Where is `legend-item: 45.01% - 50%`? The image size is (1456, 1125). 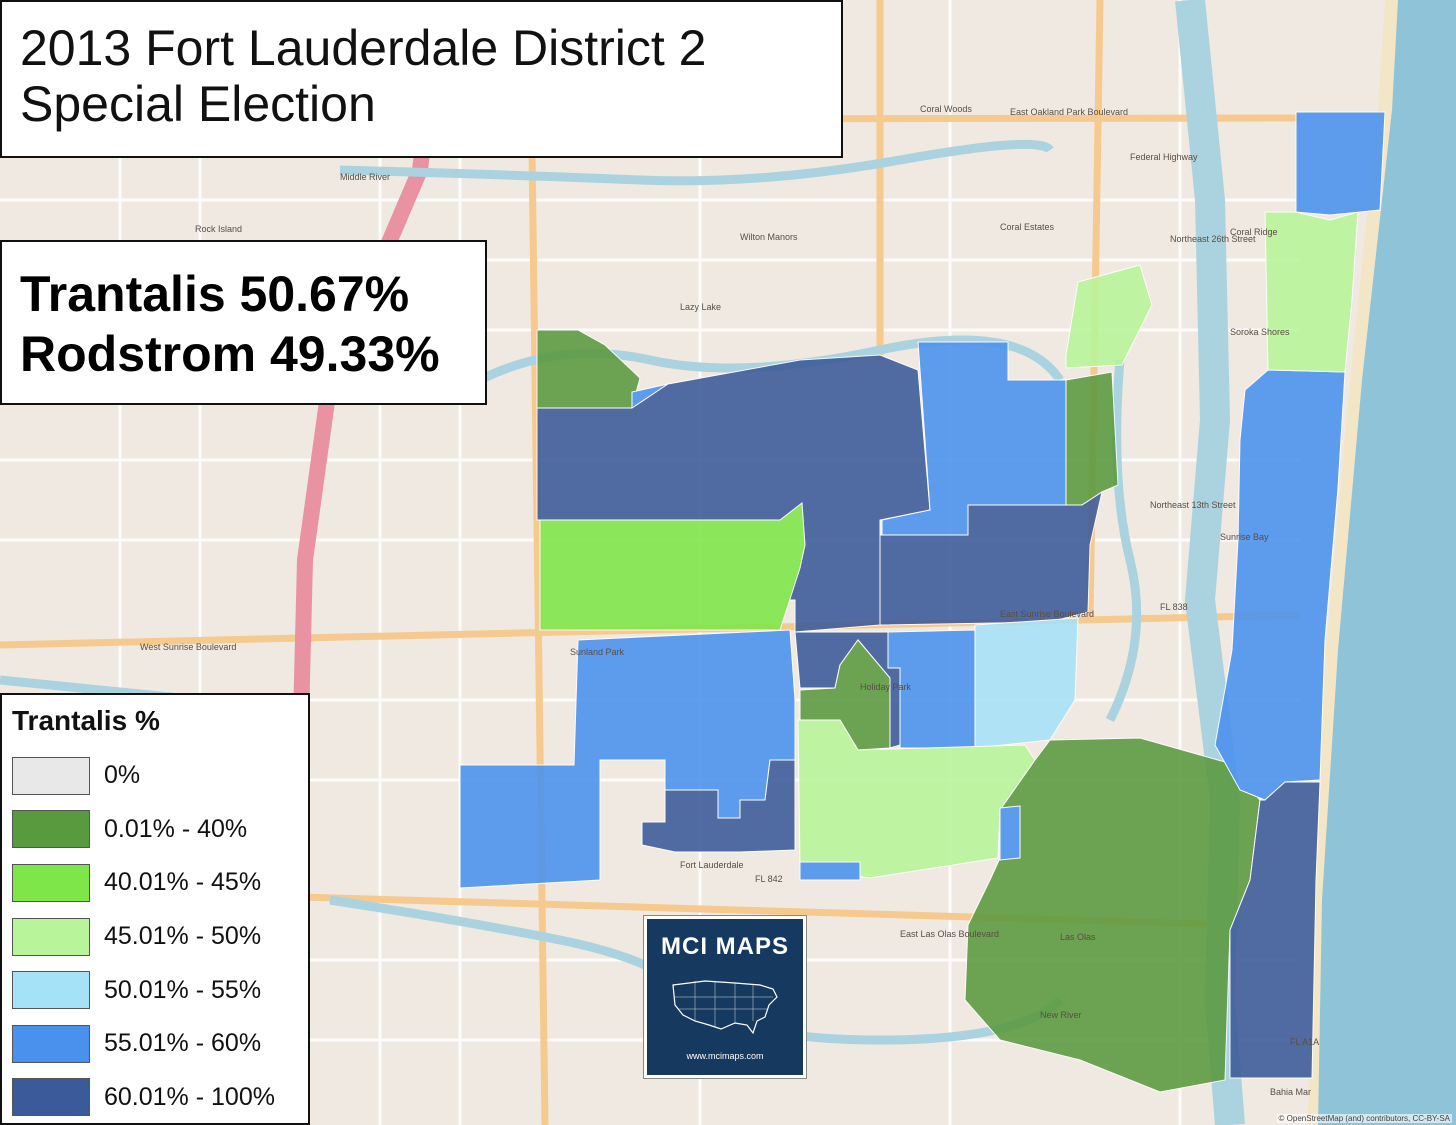
legend-item: 45.01% - 50% is located at coordinates (160, 937).